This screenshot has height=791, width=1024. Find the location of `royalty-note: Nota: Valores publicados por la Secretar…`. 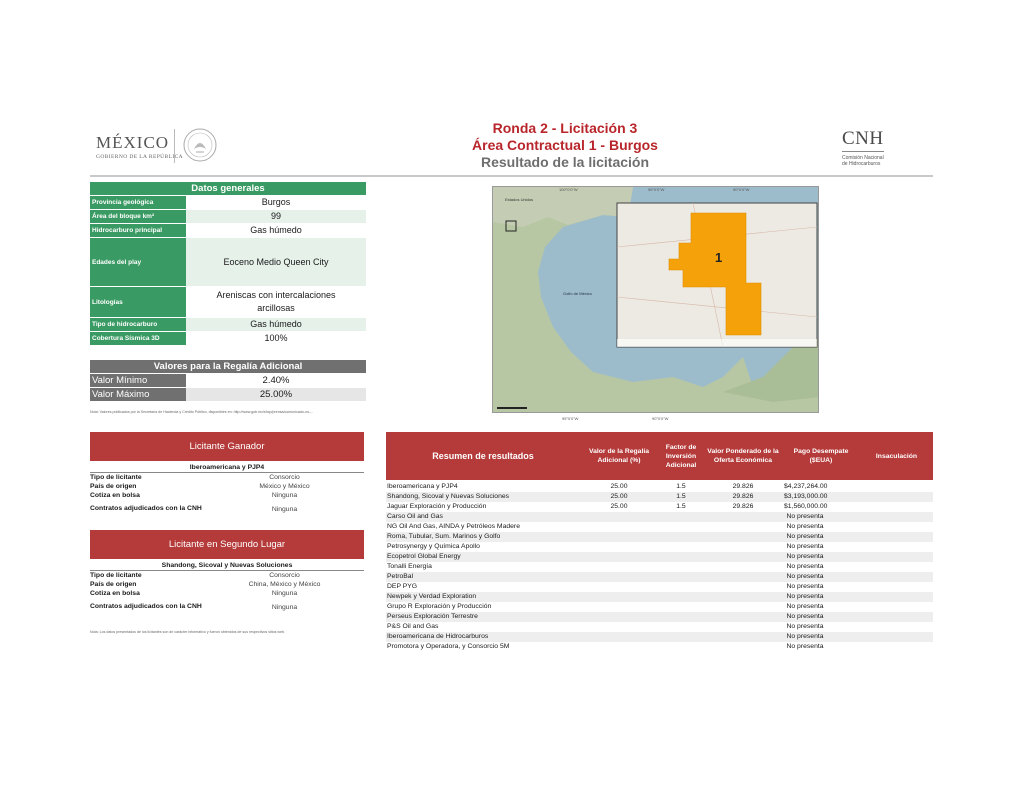

royalty-note: Nota: Valores publicados por la Secretar… is located at coordinates (202, 412).